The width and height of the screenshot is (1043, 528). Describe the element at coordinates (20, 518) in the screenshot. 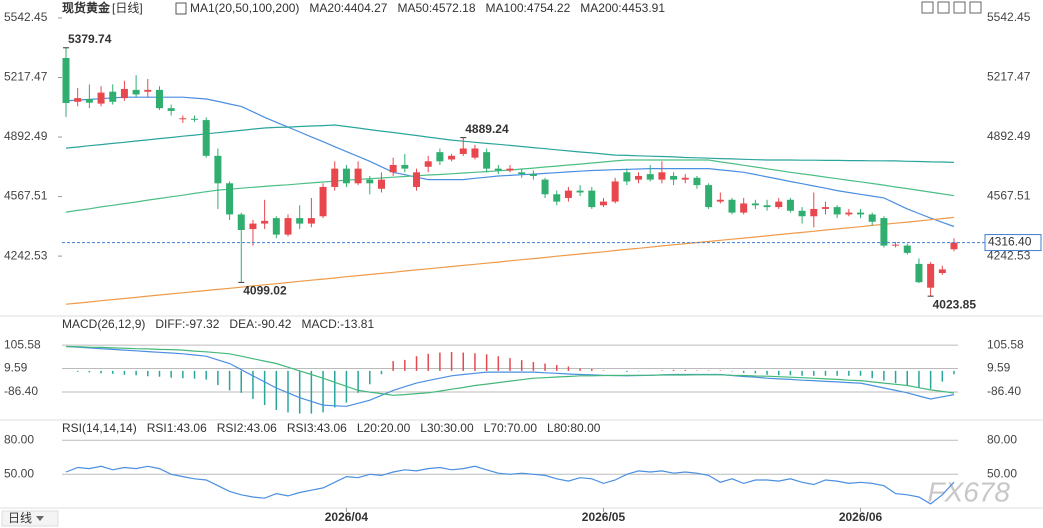

I see `period-label: 日线` at that location.